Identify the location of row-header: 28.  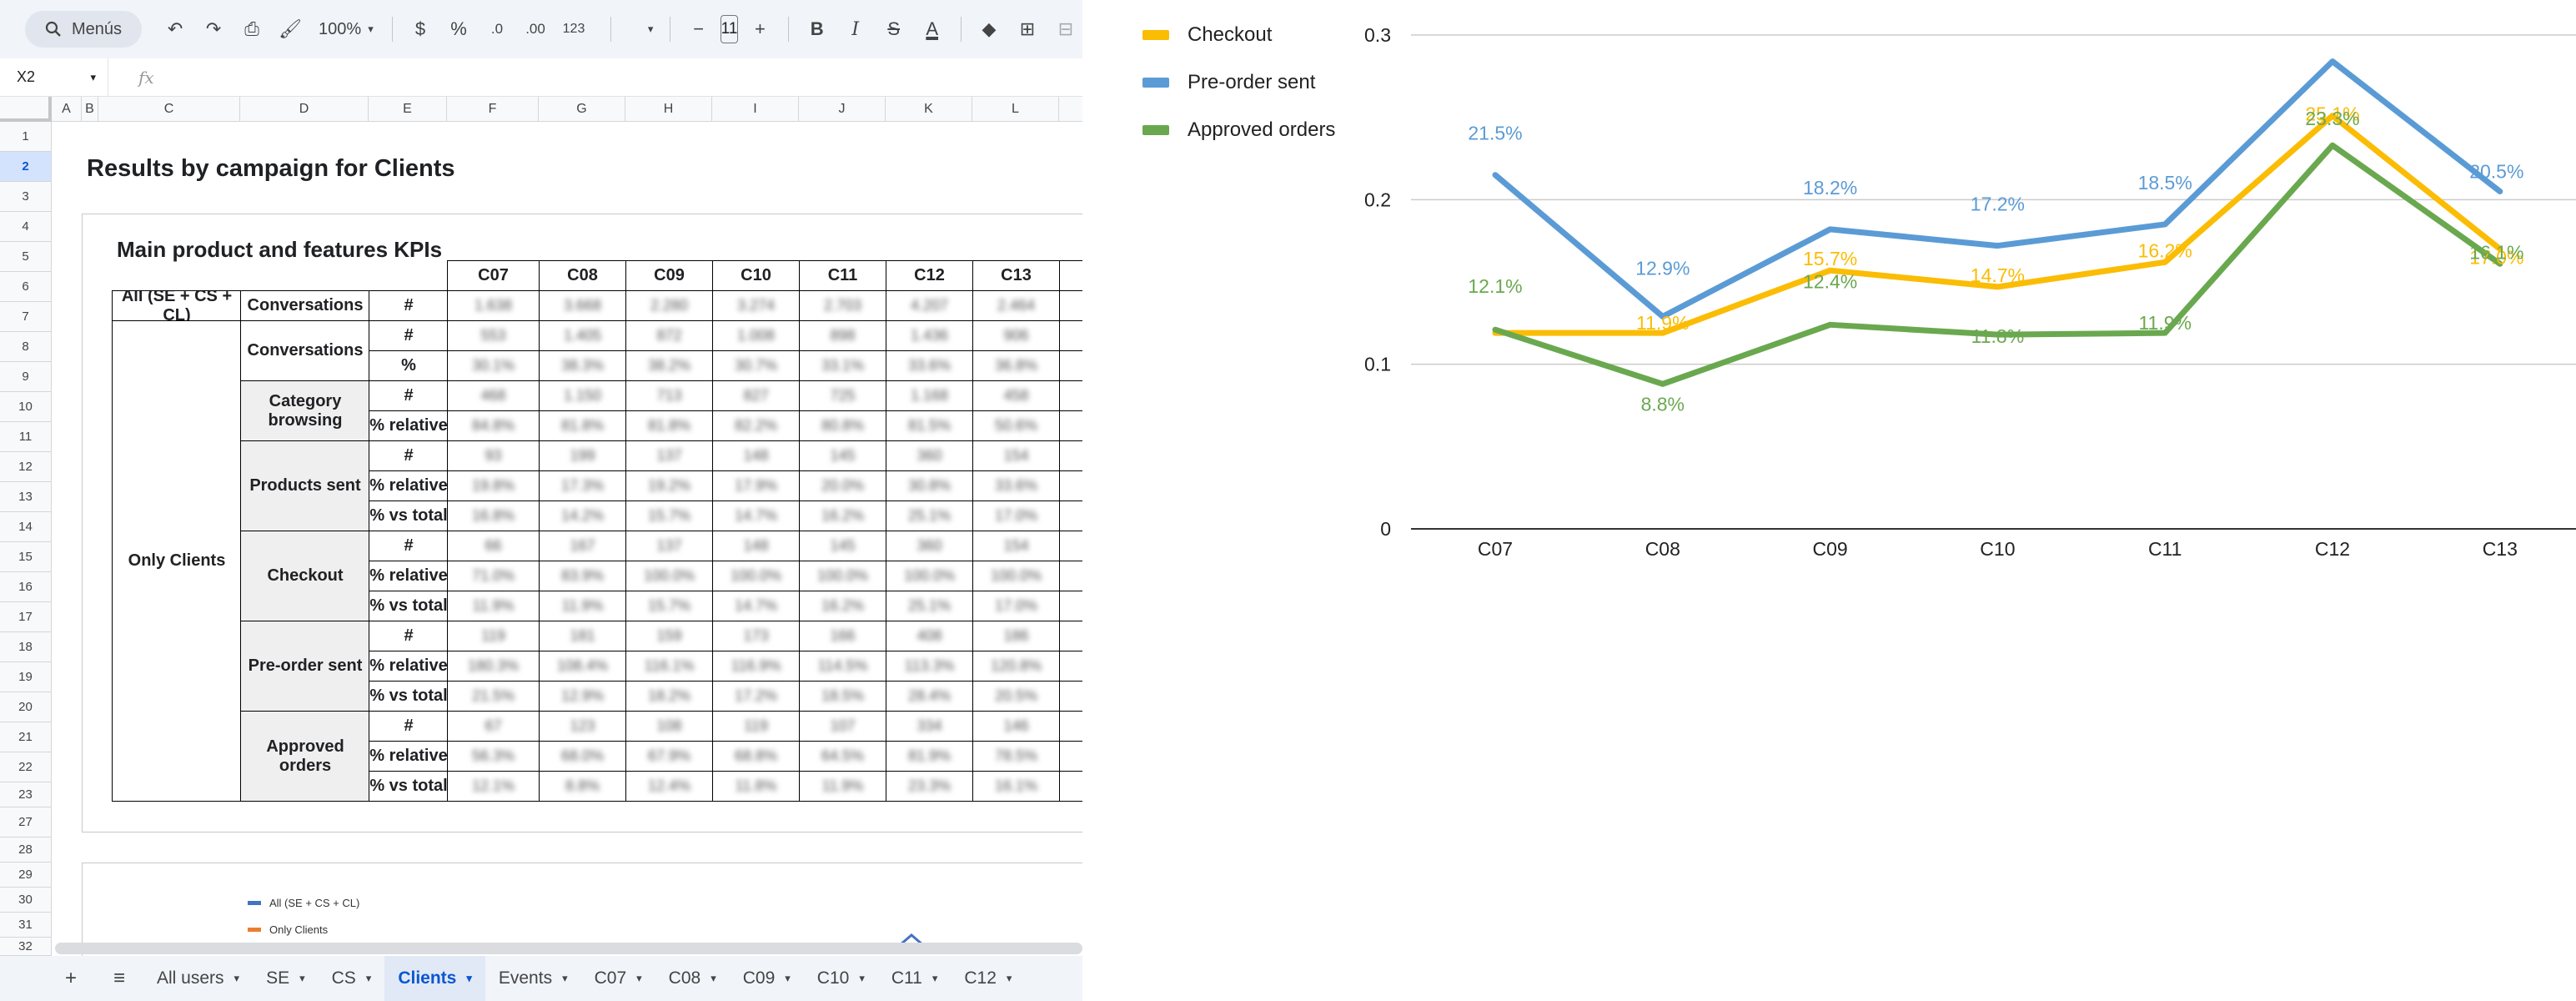
(26, 850).